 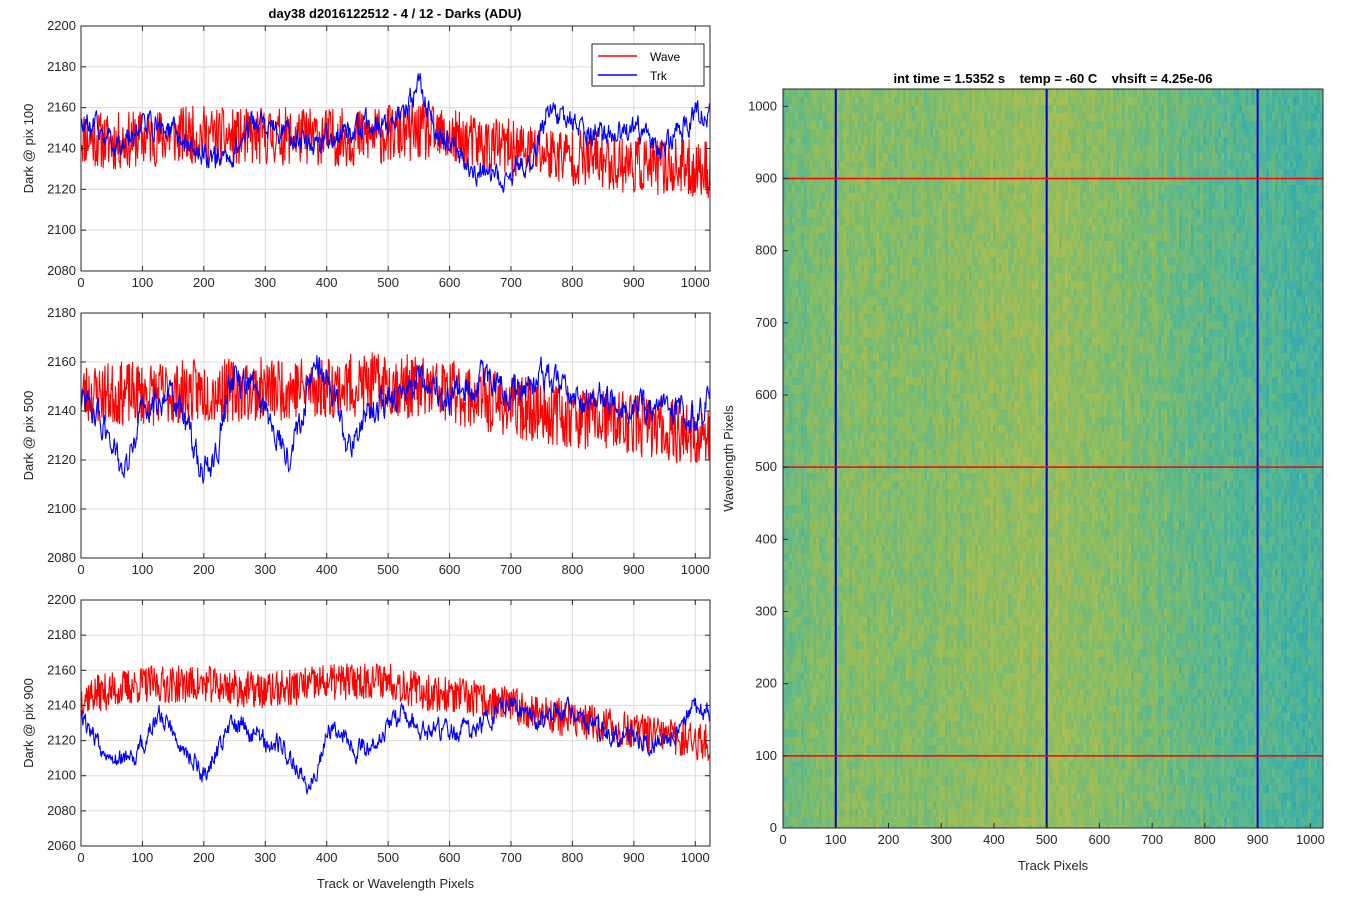 I want to click on plot-area, so click(x=395, y=723).